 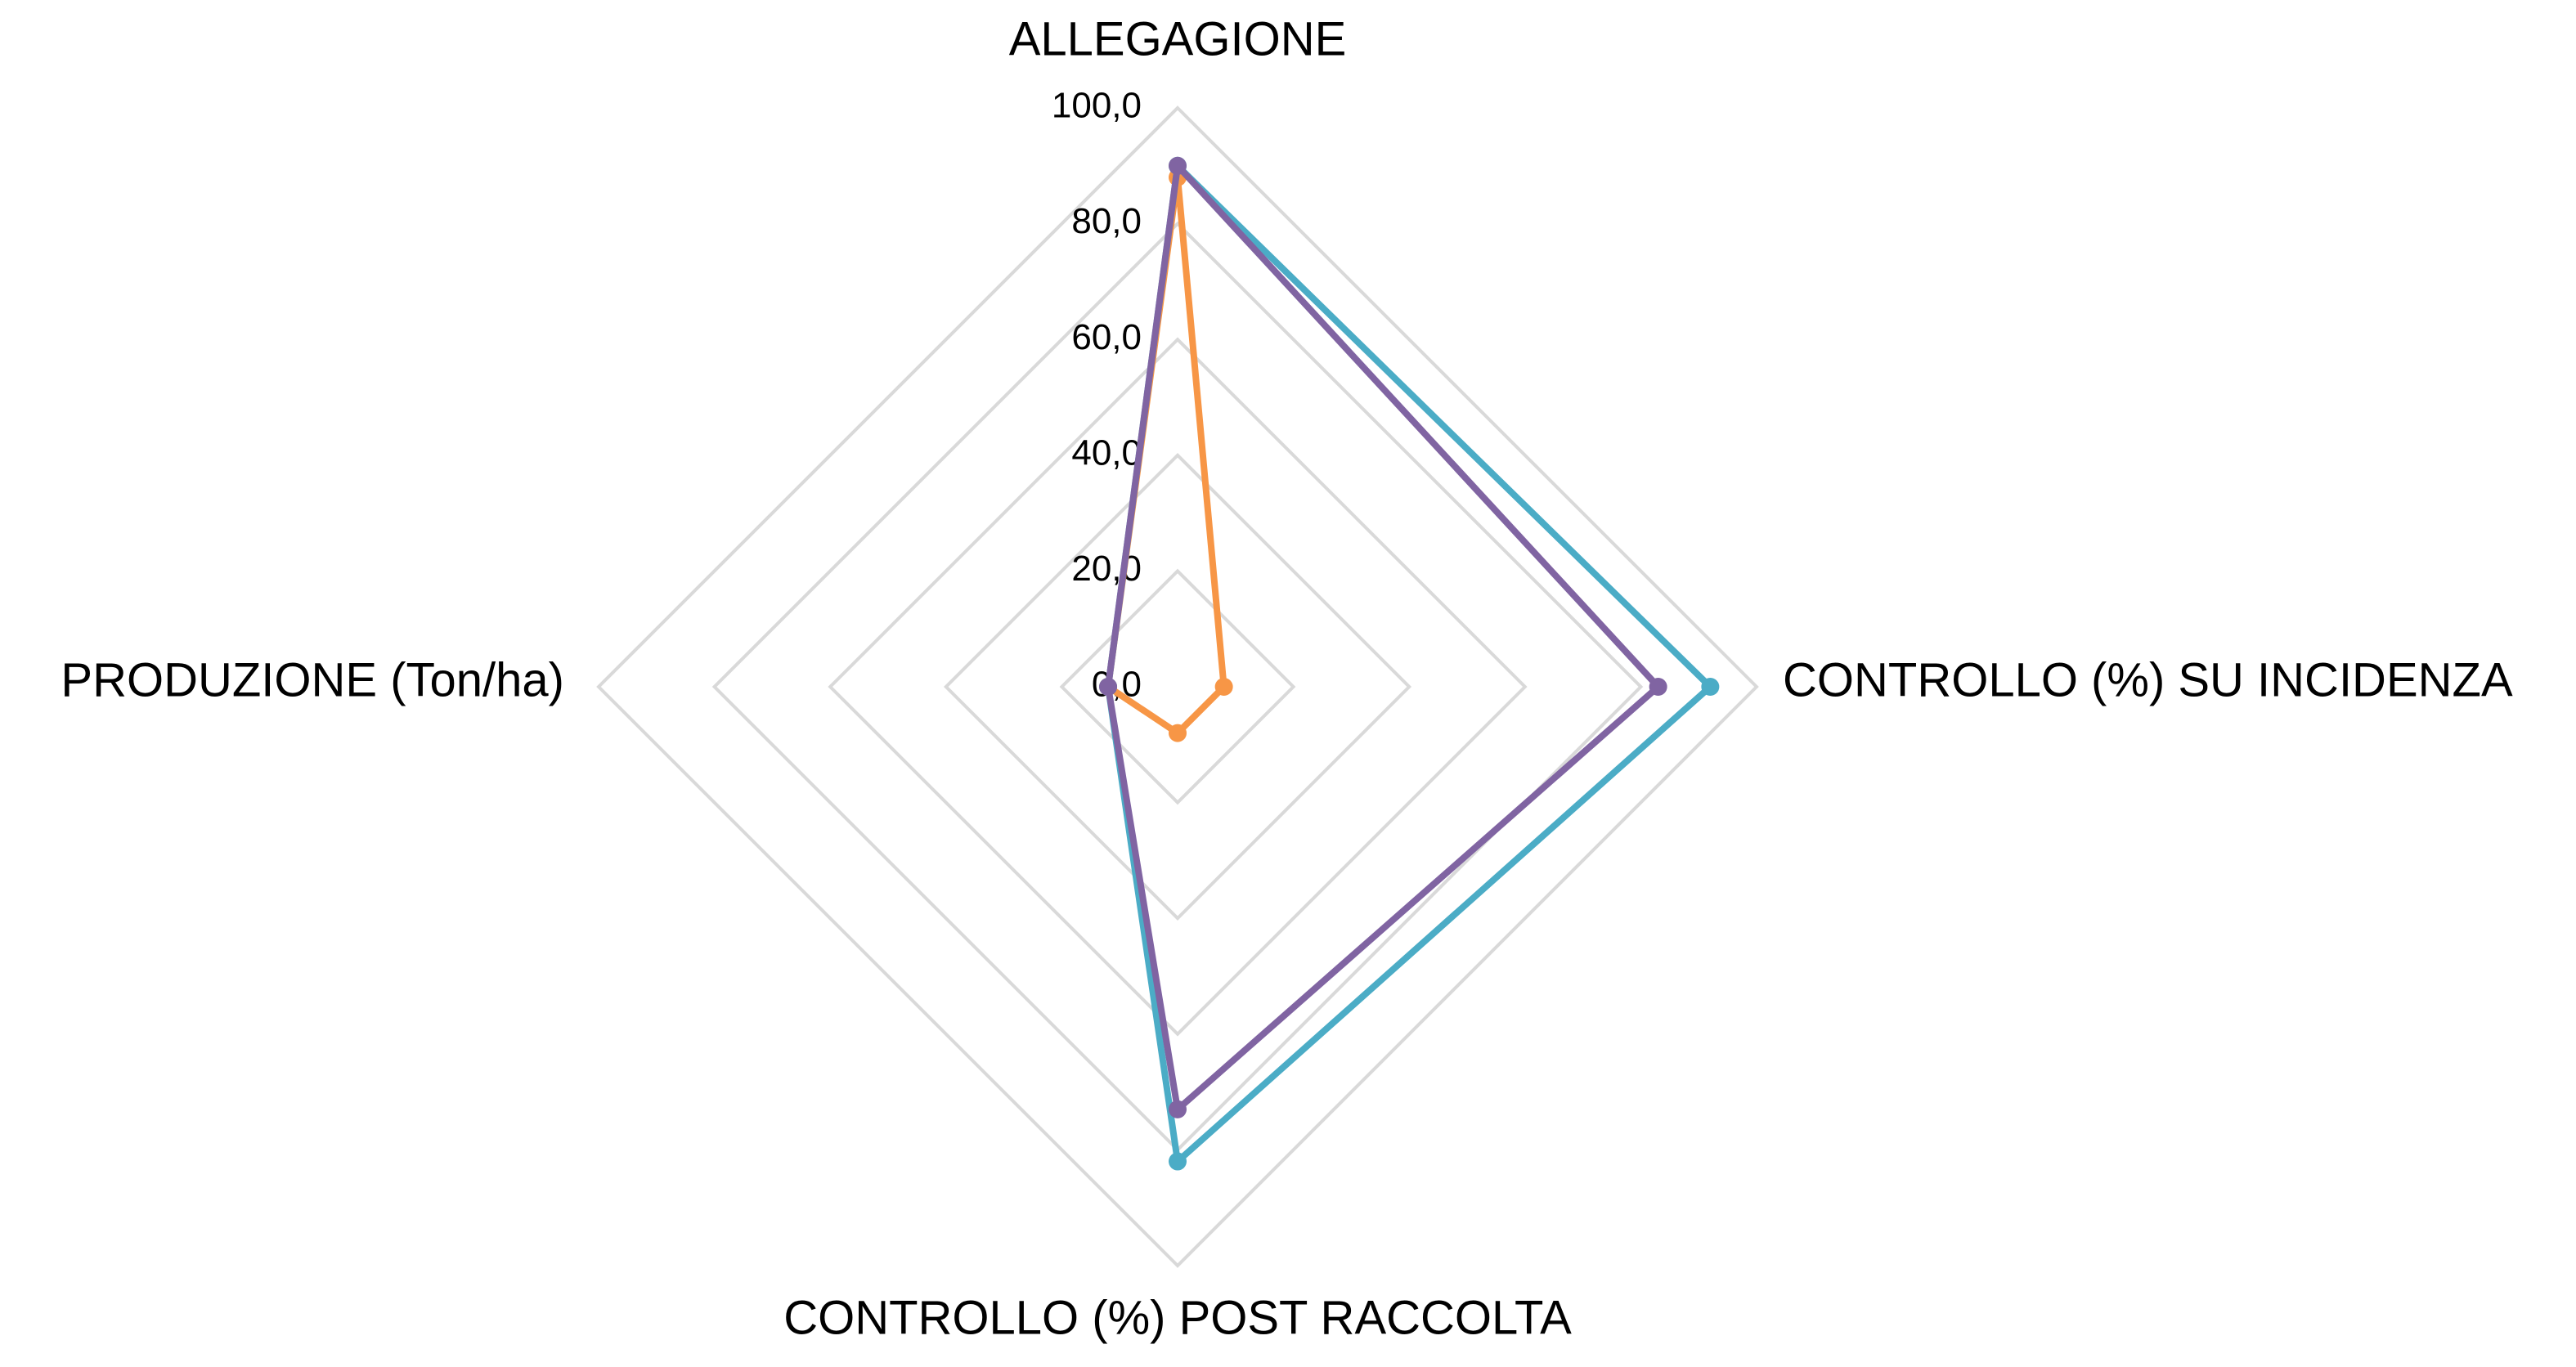 I want to click on tick-label: 80,0, so click(x=1106, y=221).